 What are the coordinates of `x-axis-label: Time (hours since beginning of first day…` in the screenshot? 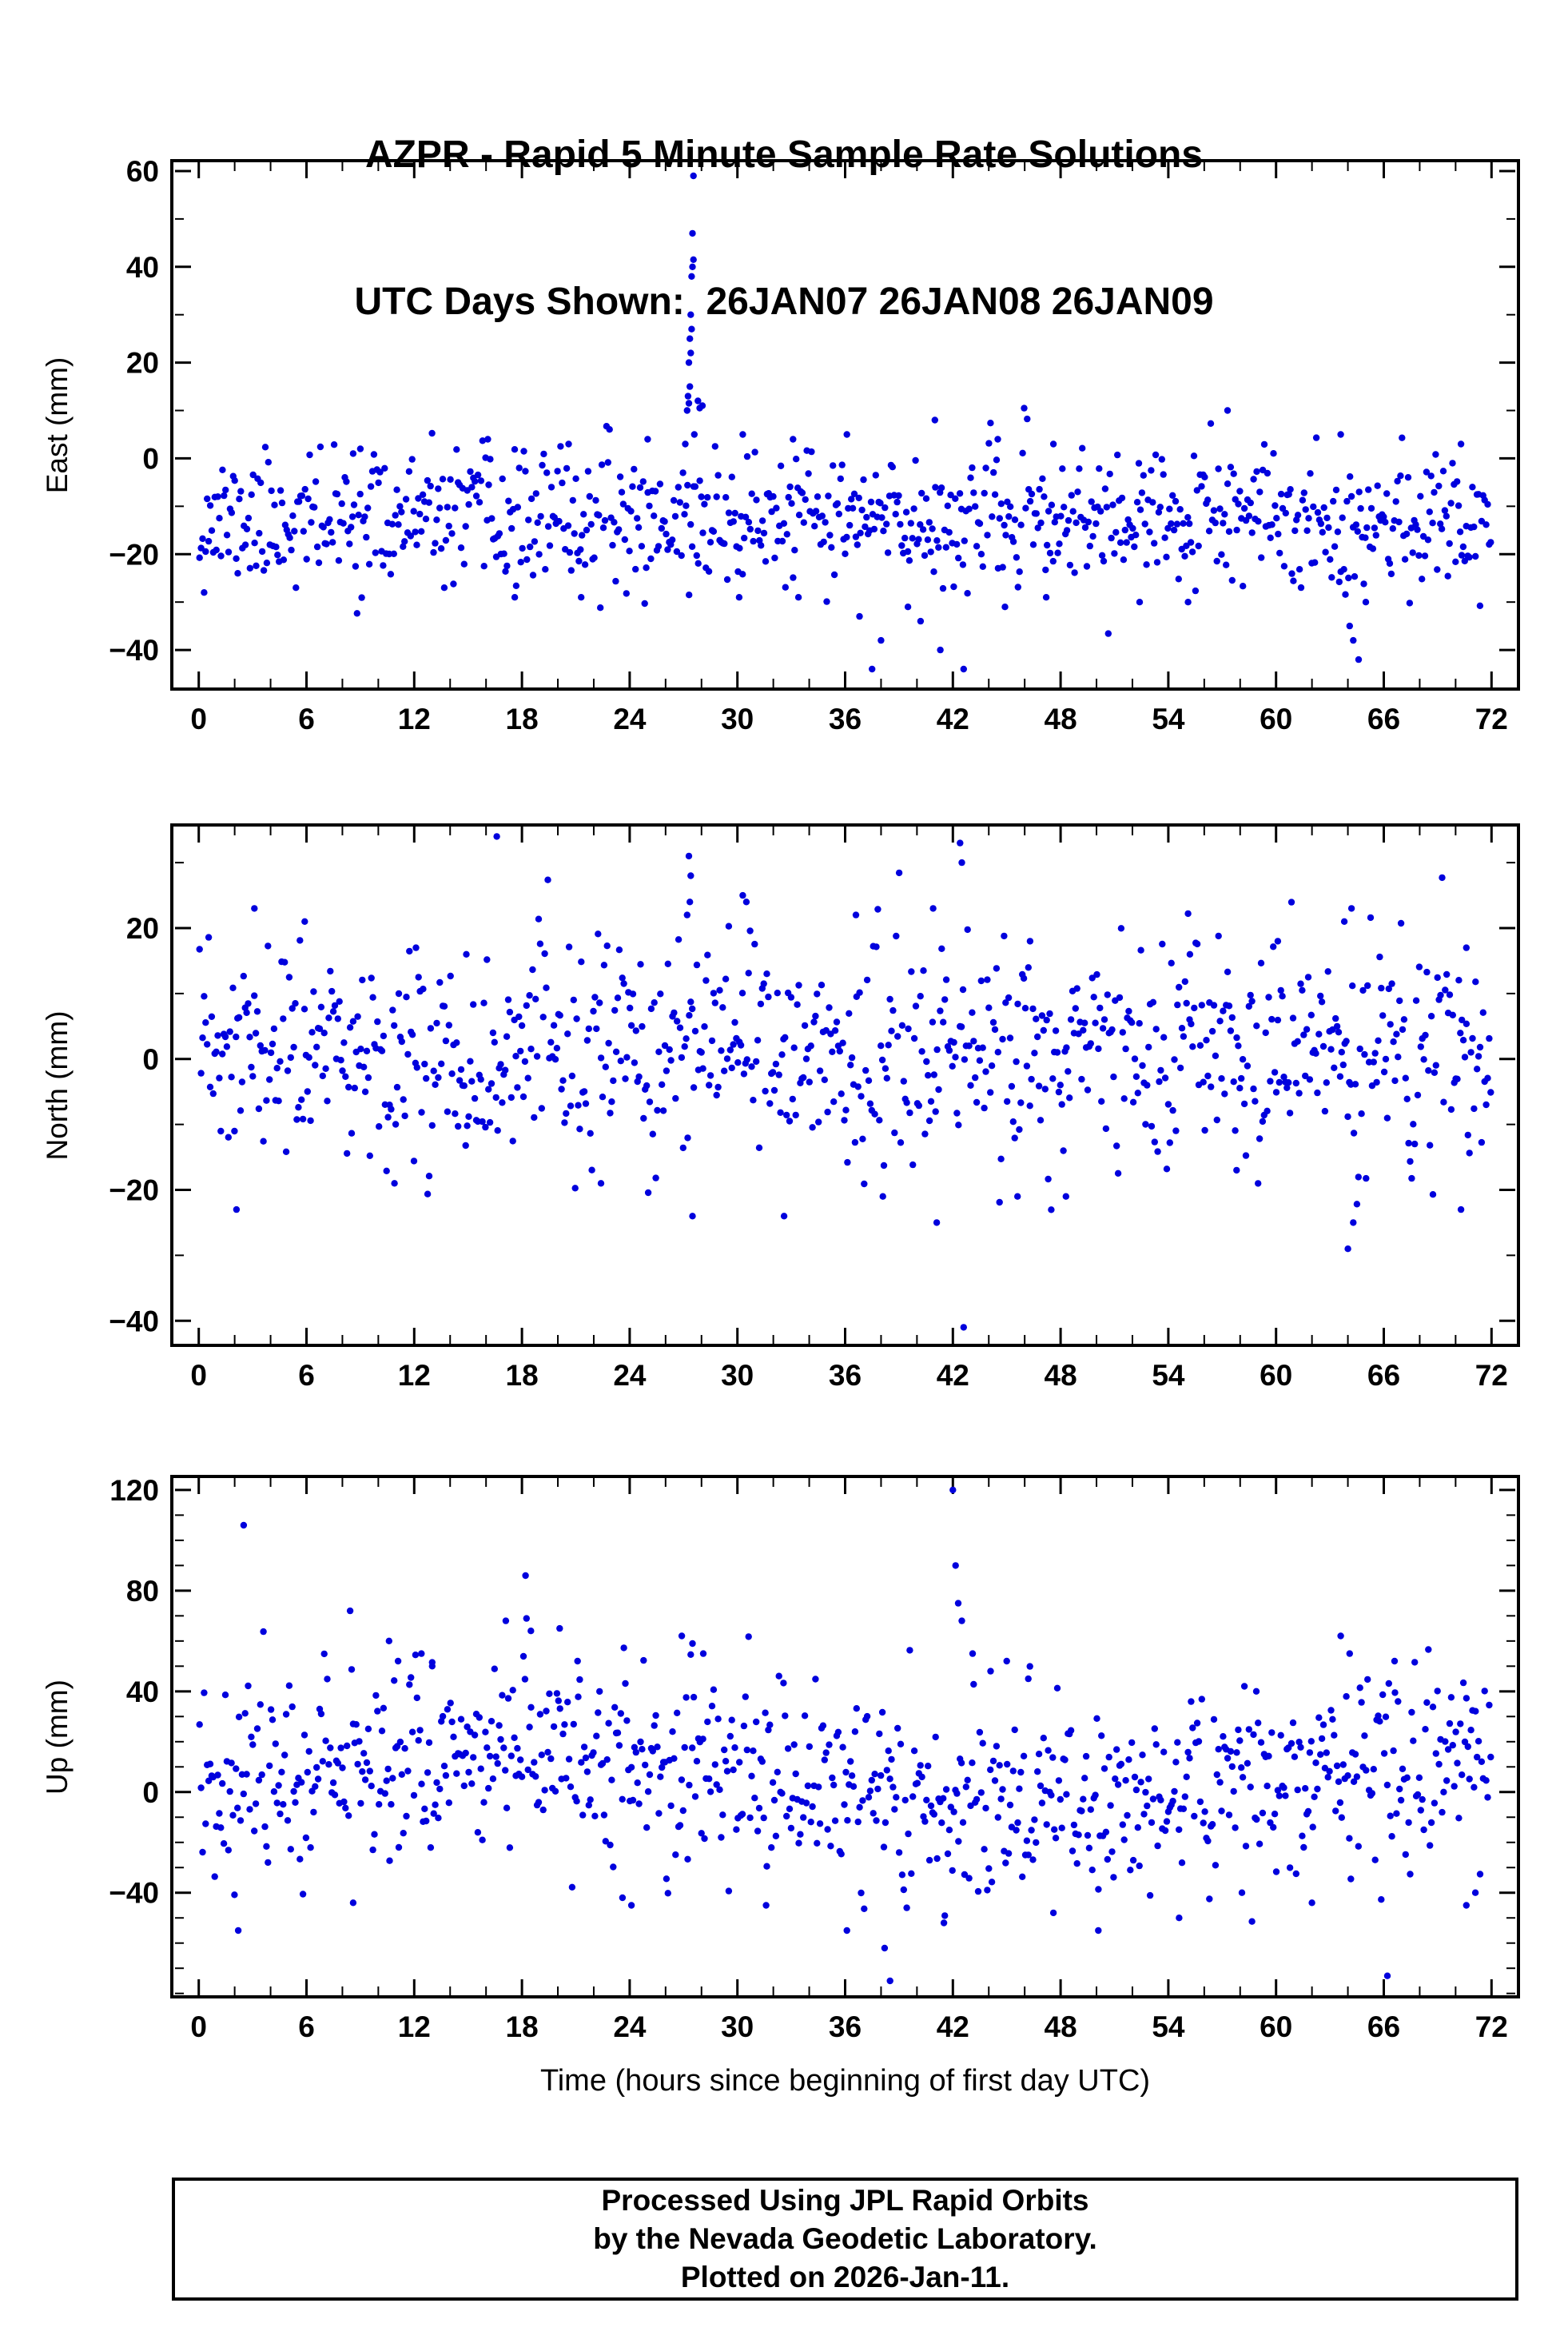 It's located at (845, 2081).